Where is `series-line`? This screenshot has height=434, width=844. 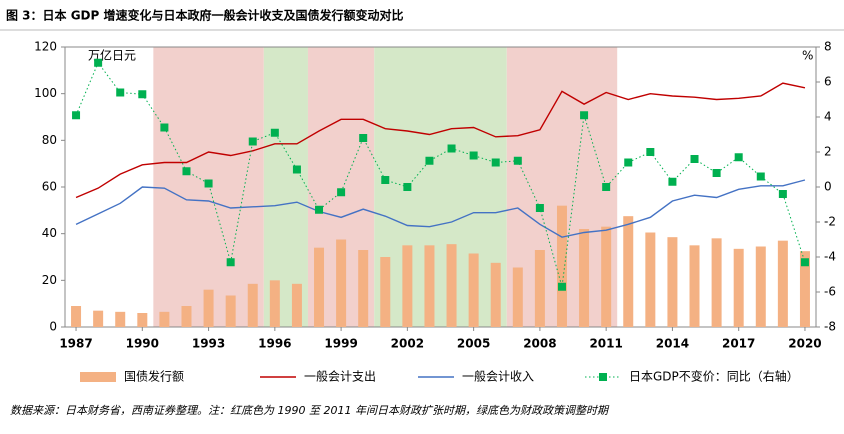
series-line is located at coordinates (440, 208).